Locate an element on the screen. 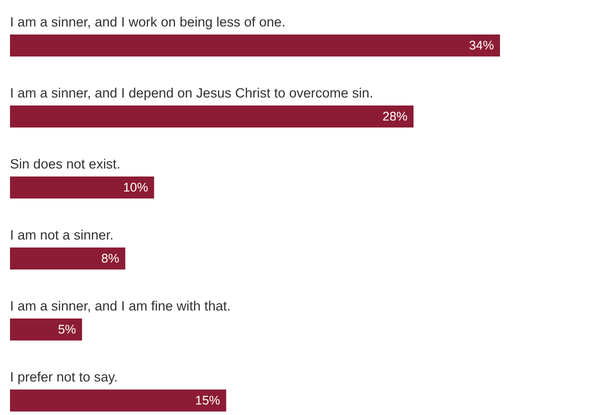 The width and height of the screenshot is (590, 415). data-label: 15% is located at coordinates (207, 401).